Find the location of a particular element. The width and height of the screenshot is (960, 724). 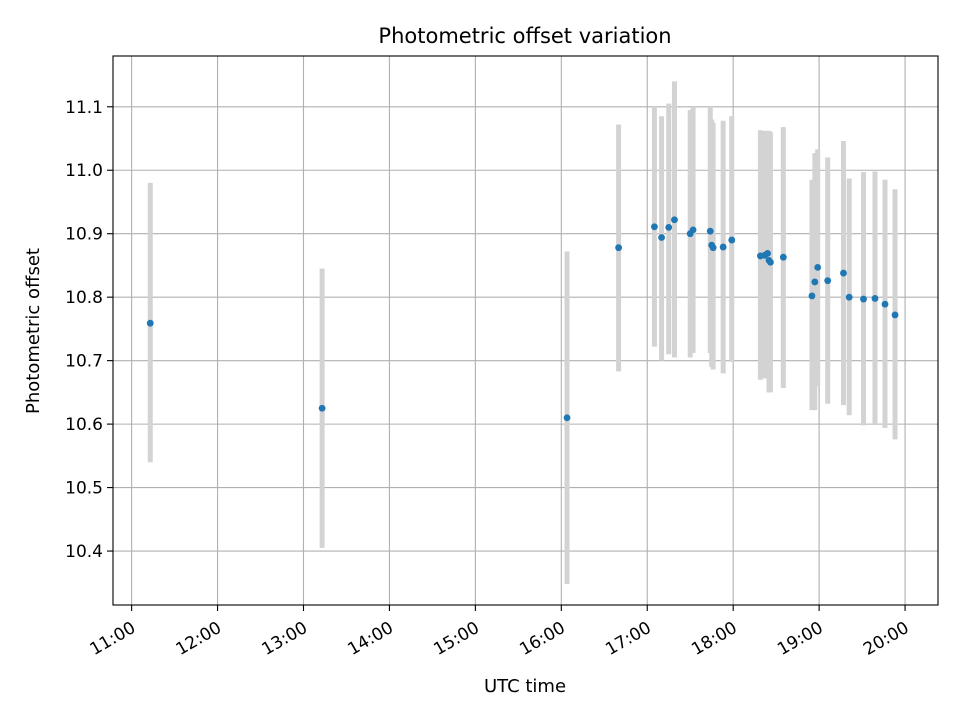

chart-title: Photometric offset variation is located at coordinates (524, 36).